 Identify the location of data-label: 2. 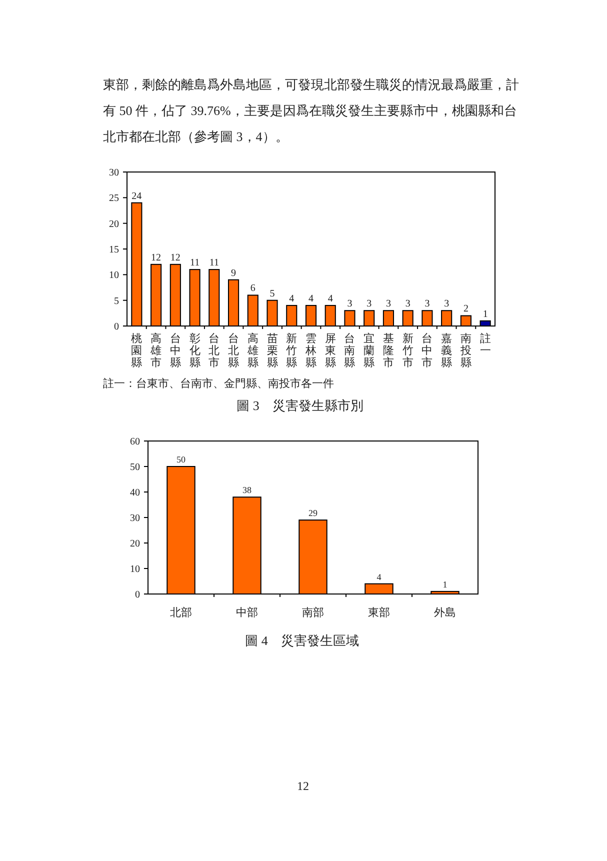
(465, 309).